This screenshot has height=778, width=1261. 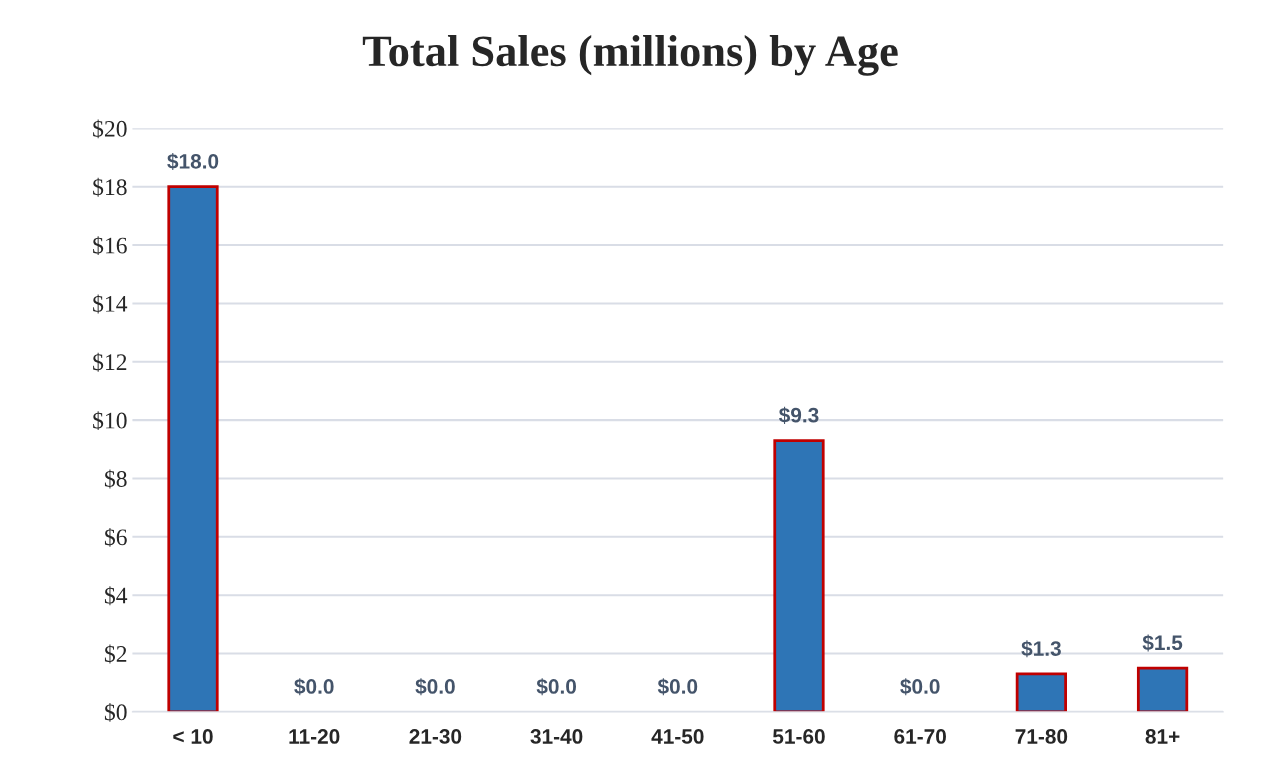 I want to click on y-tick-label: $18, so click(x=110, y=187).